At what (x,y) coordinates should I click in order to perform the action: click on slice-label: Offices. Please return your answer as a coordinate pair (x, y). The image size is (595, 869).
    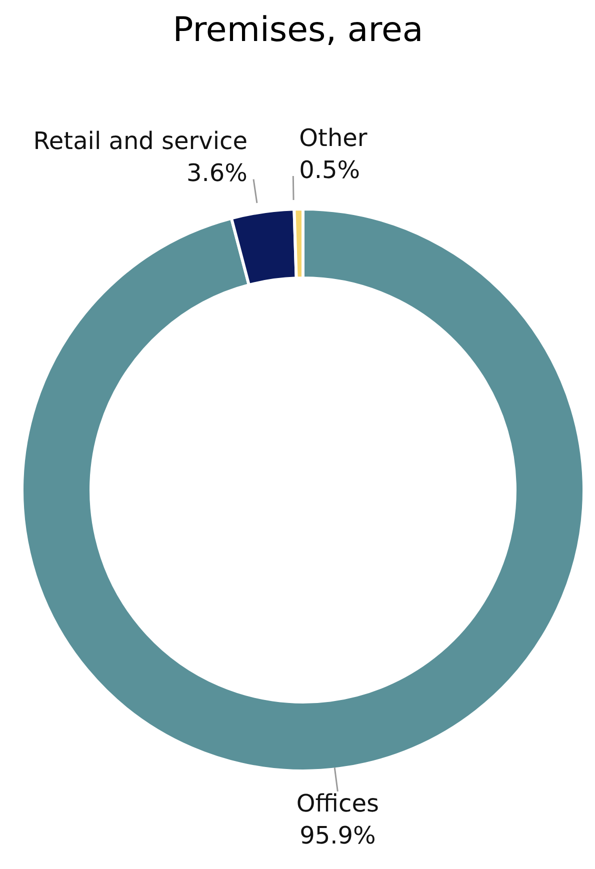
    Looking at the image, I should click on (337, 803).